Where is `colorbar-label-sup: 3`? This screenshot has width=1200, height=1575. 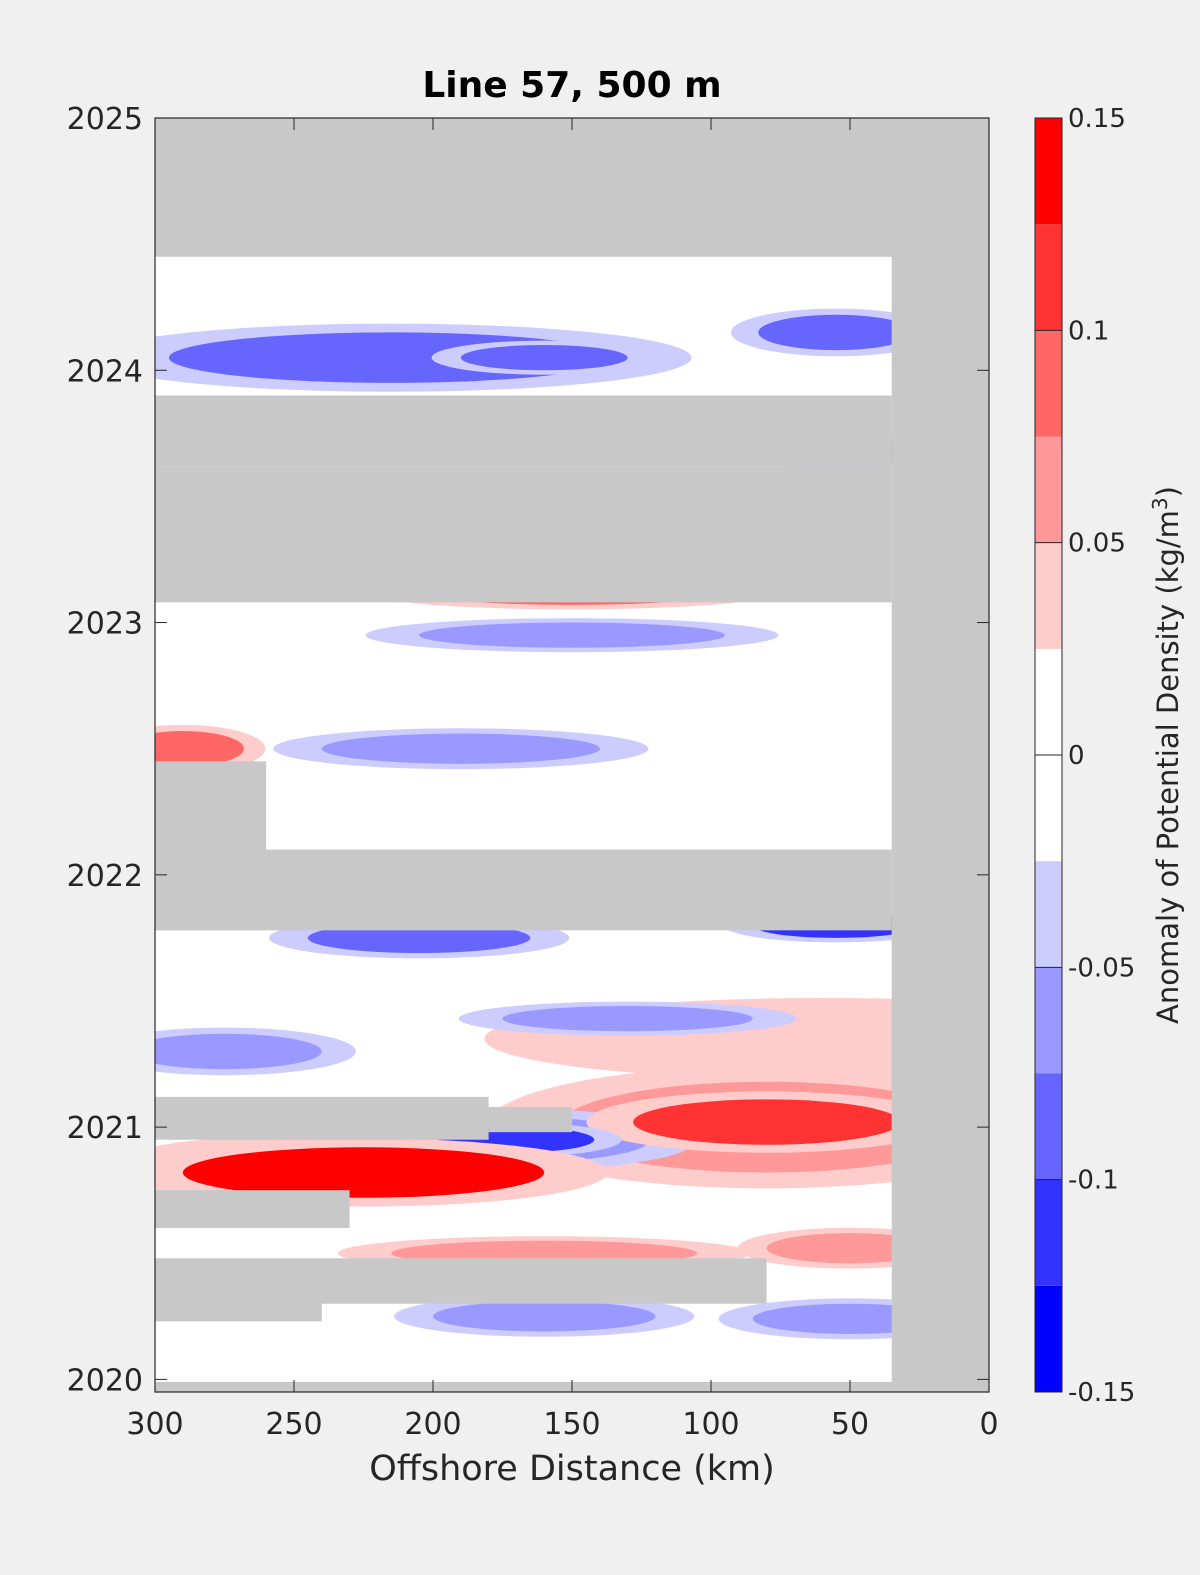
colorbar-label-sup: 3 is located at coordinates (1160, 503).